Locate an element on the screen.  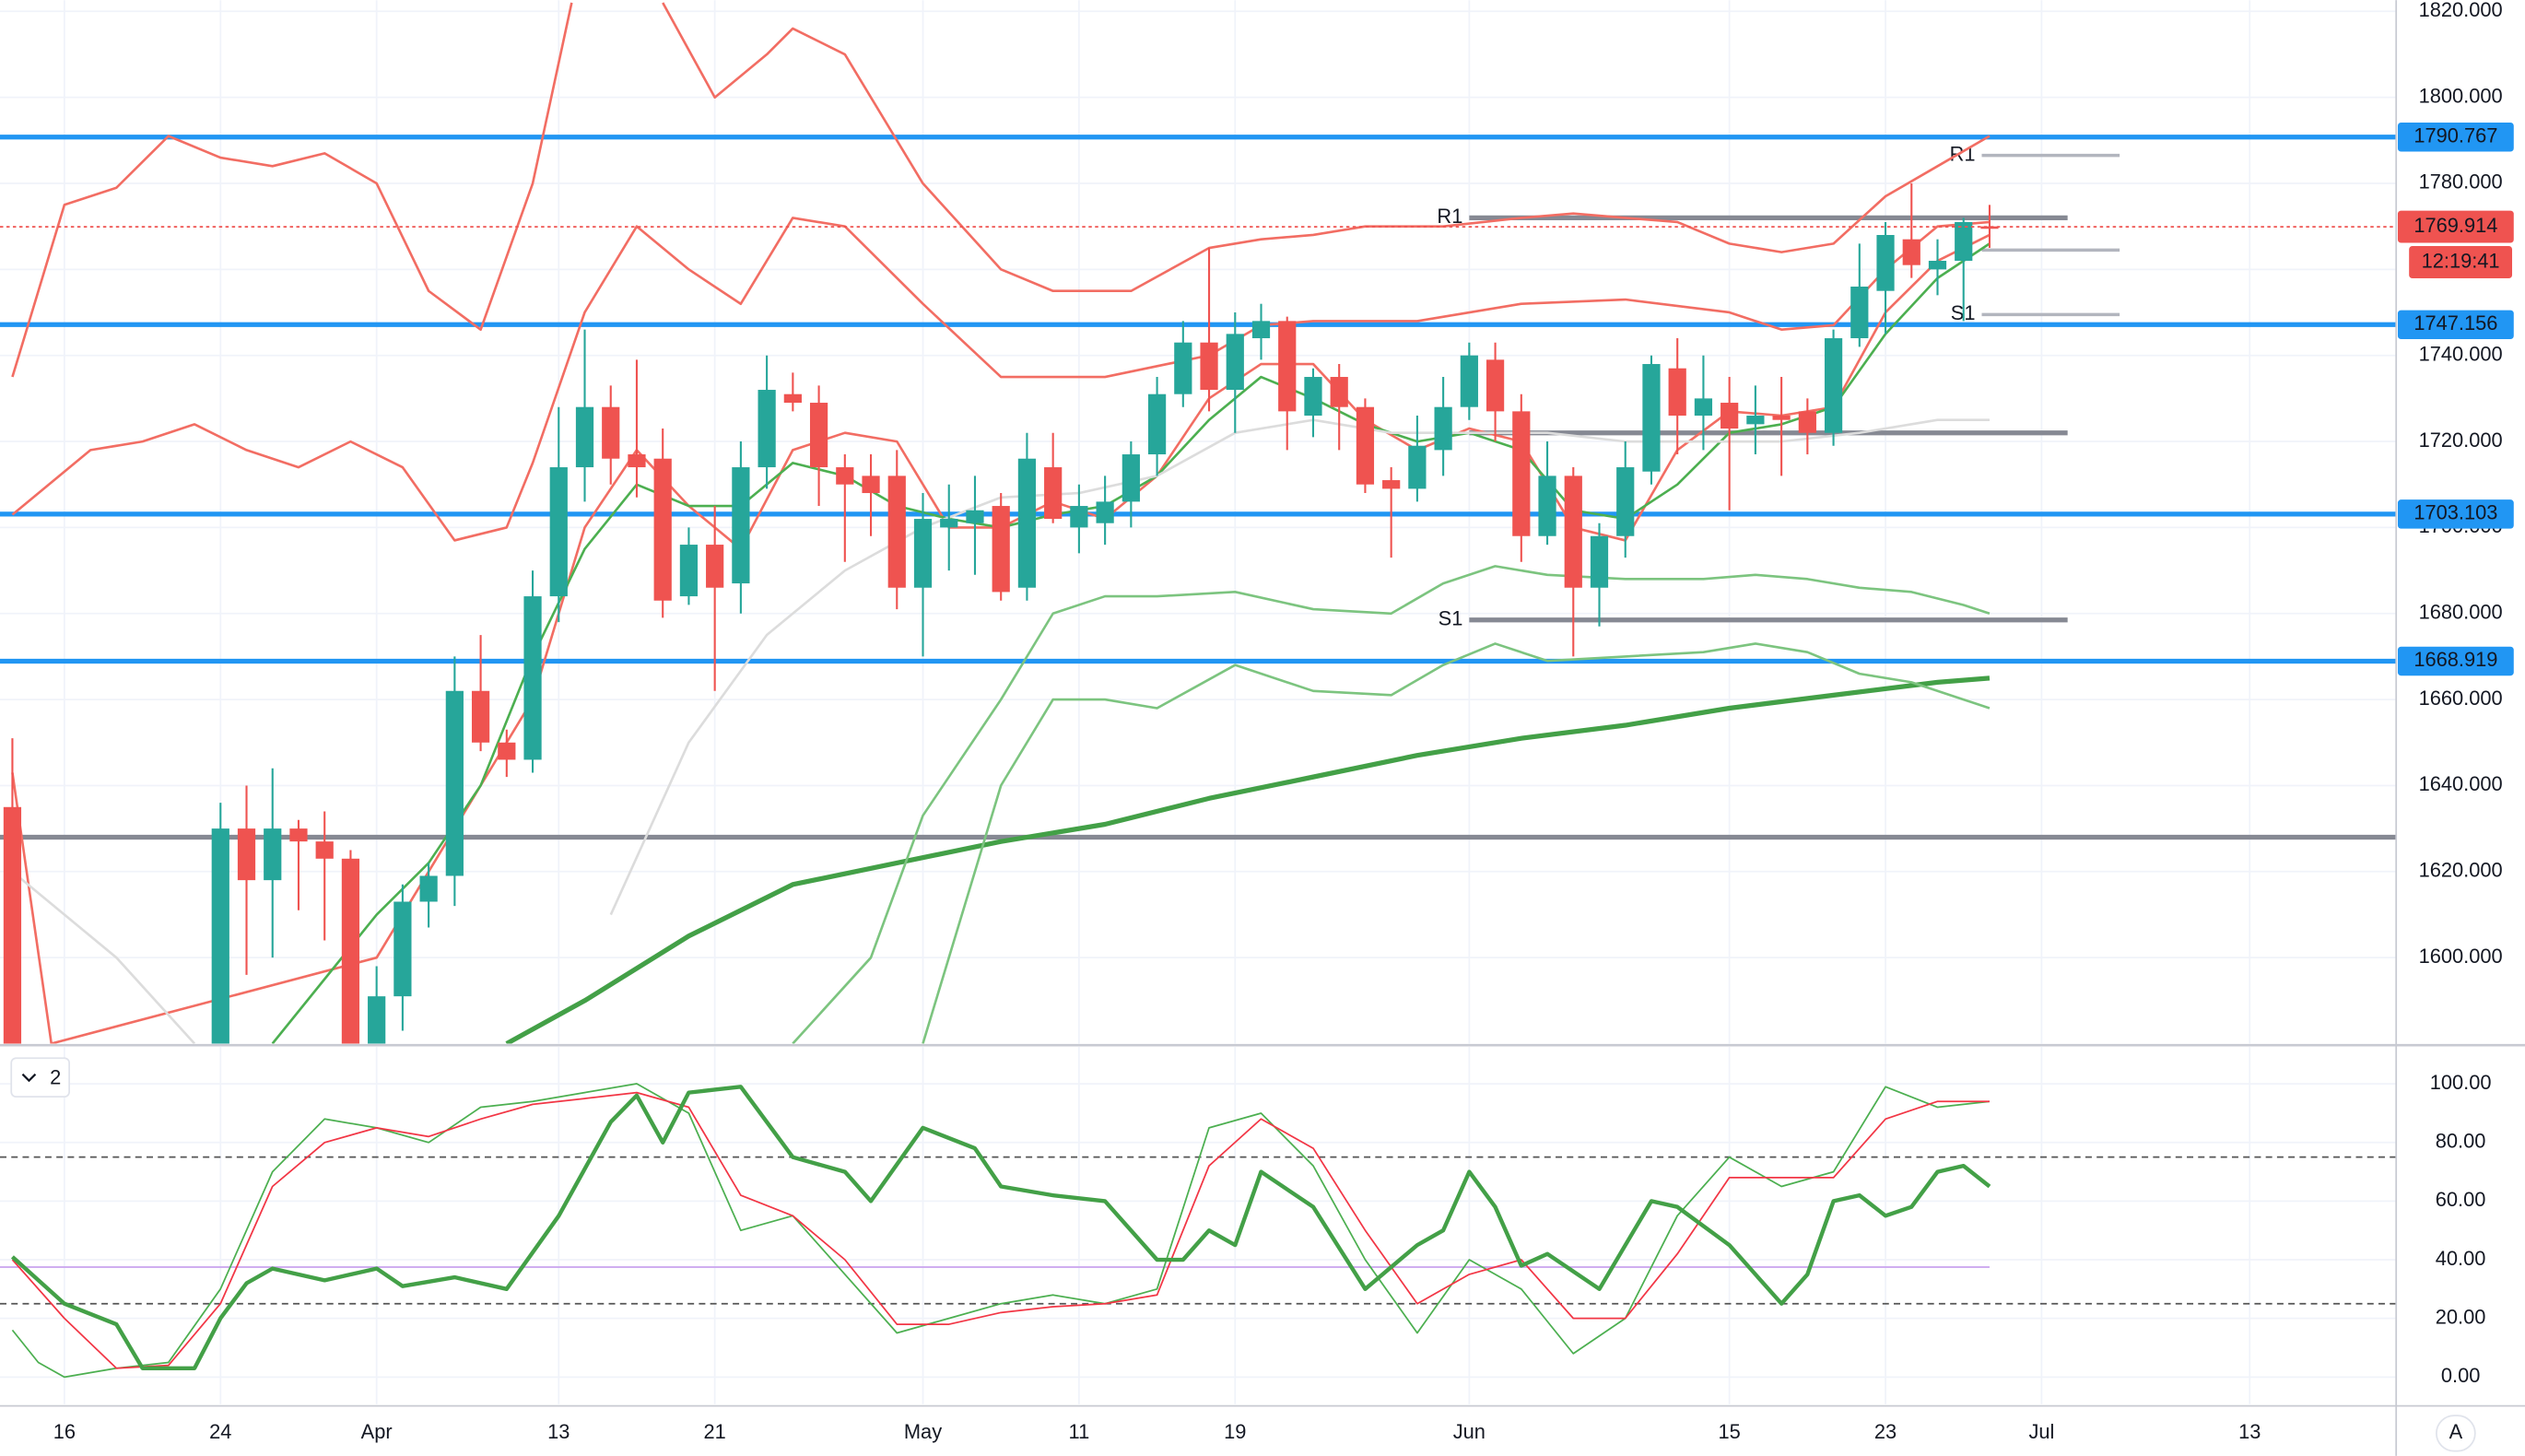
oscillator-legend: 2 is located at coordinates (40, 1077).